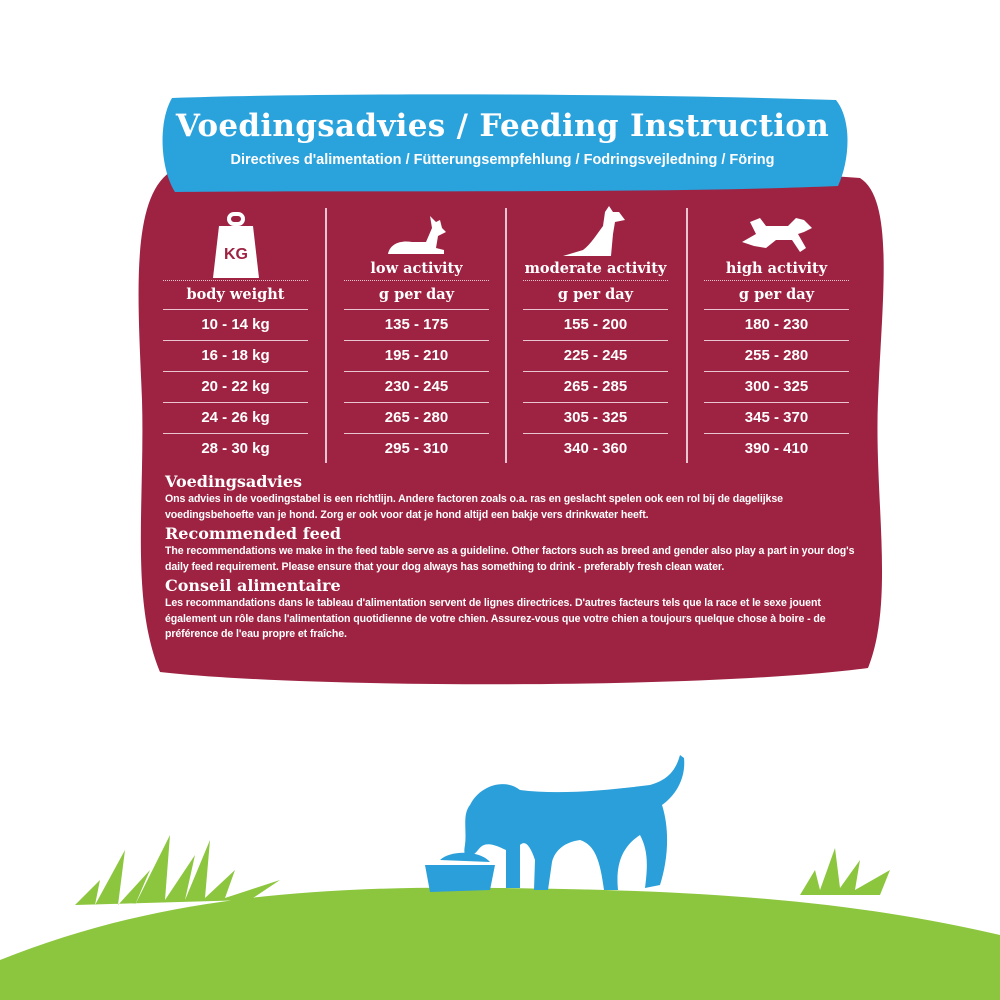 Image resolution: width=1000 pixels, height=1000 pixels. What do you see at coordinates (235, 295) in the screenshot?
I see `column-header: body weight` at bounding box center [235, 295].